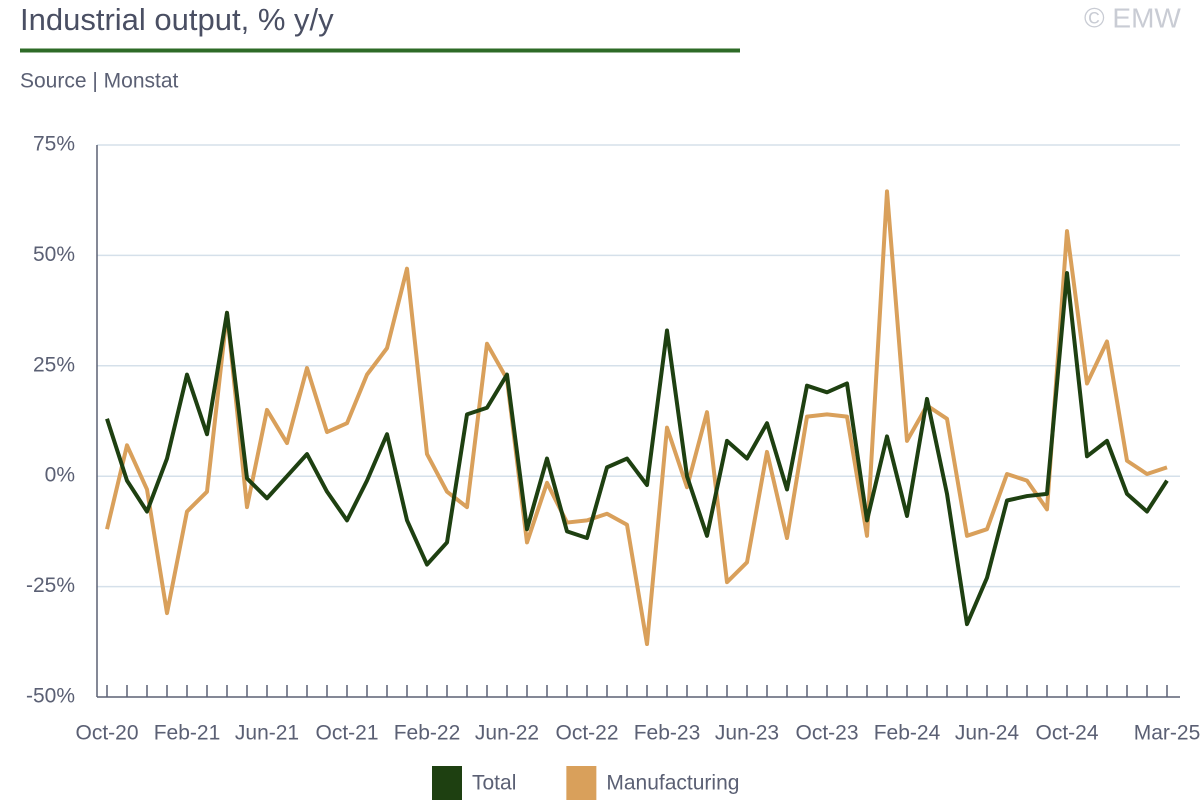 This screenshot has width=1200, height=800. Describe the element at coordinates (747, 733) in the screenshot. I see `x-tick-label: Jun-23` at that location.